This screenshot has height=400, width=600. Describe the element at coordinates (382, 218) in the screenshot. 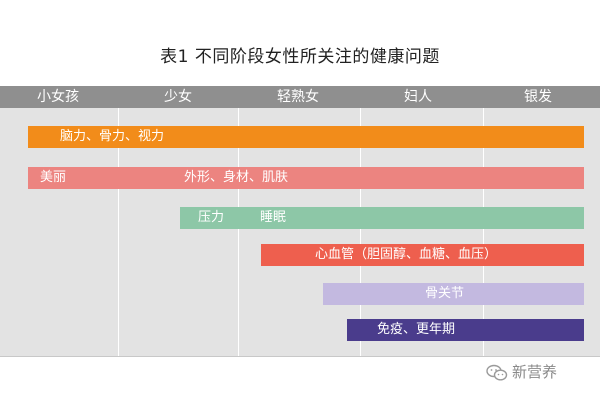

I see `bar-stress-sleep: 压力 睡眠` at that location.